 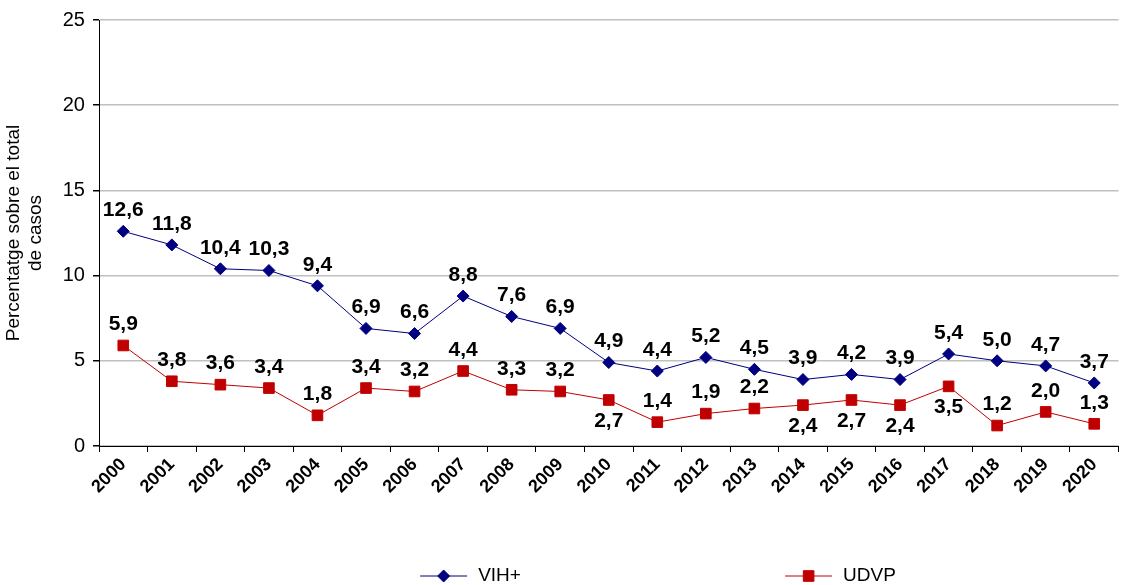 What do you see at coordinates (79, 444) in the screenshot?
I see `y-tick-label: 0` at bounding box center [79, 444].